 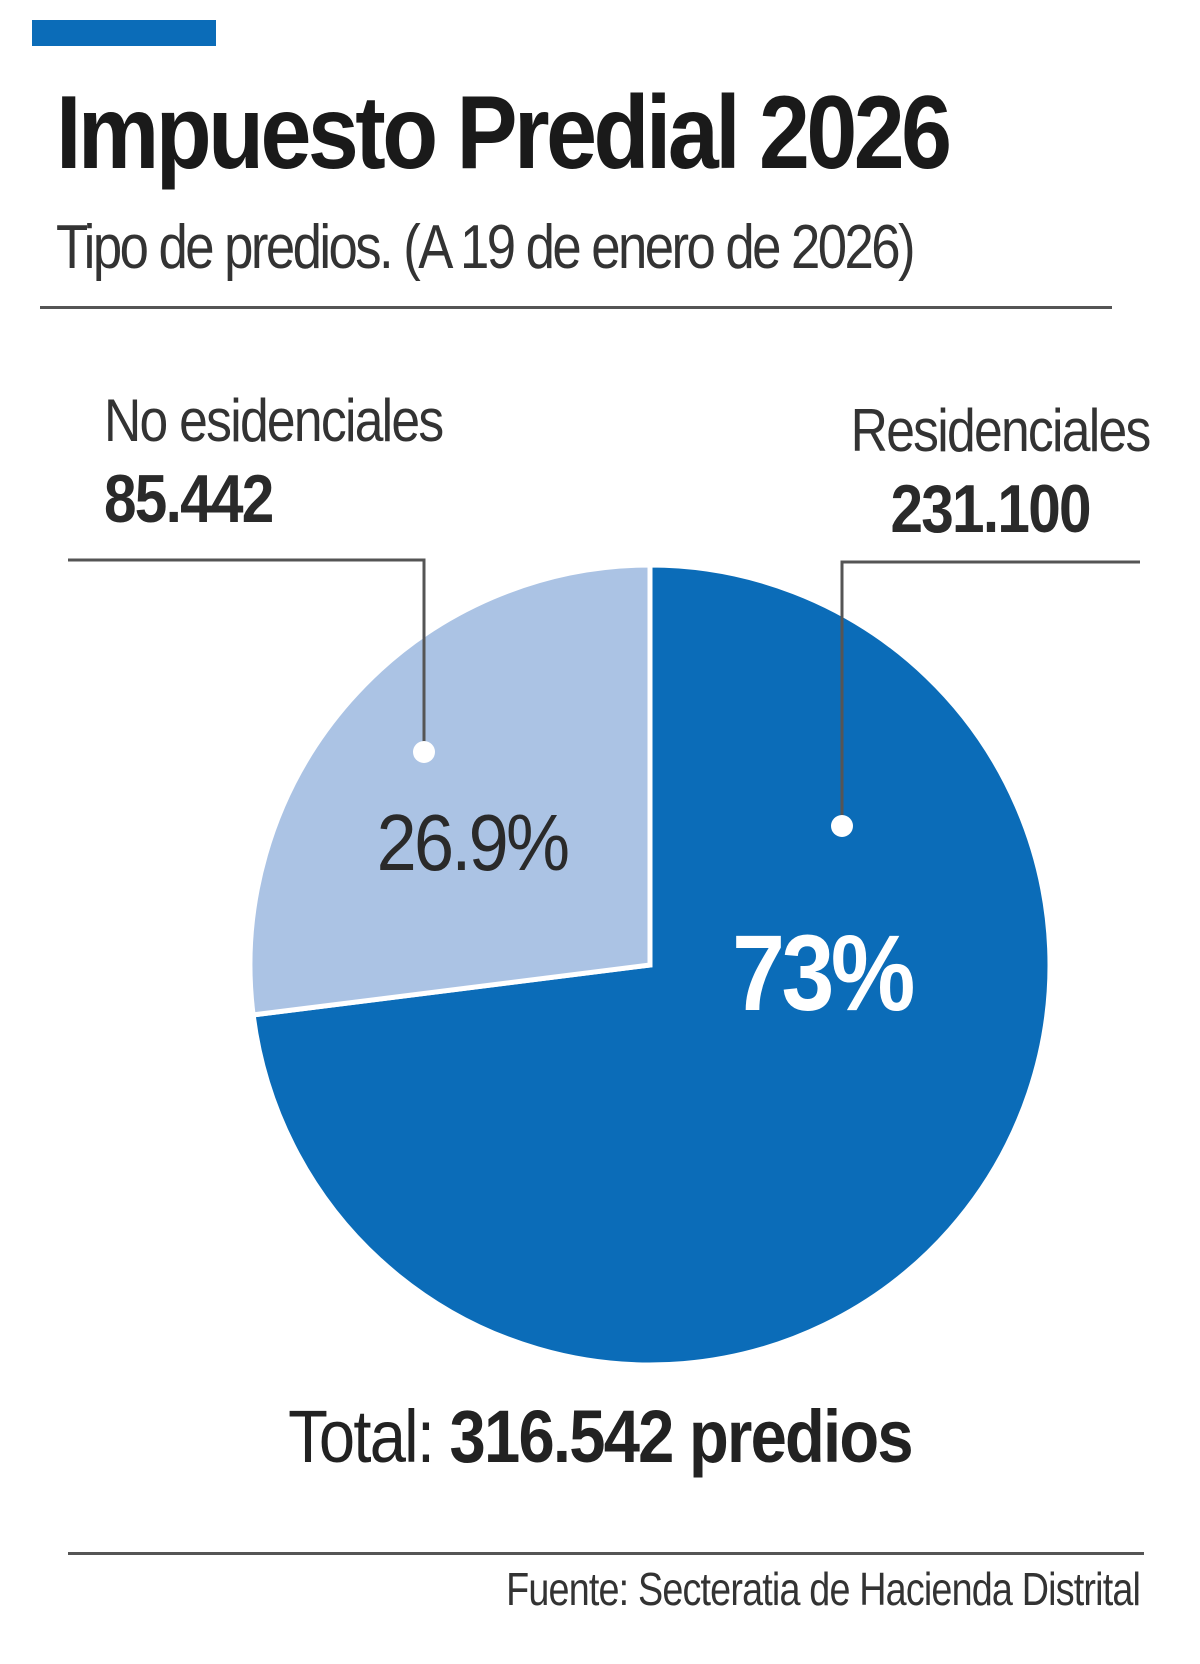 What do you see at coordinates (450, 790) in the screenshot?
I see `pie-slice-no-residenciales` at bounding box center [450, 790].